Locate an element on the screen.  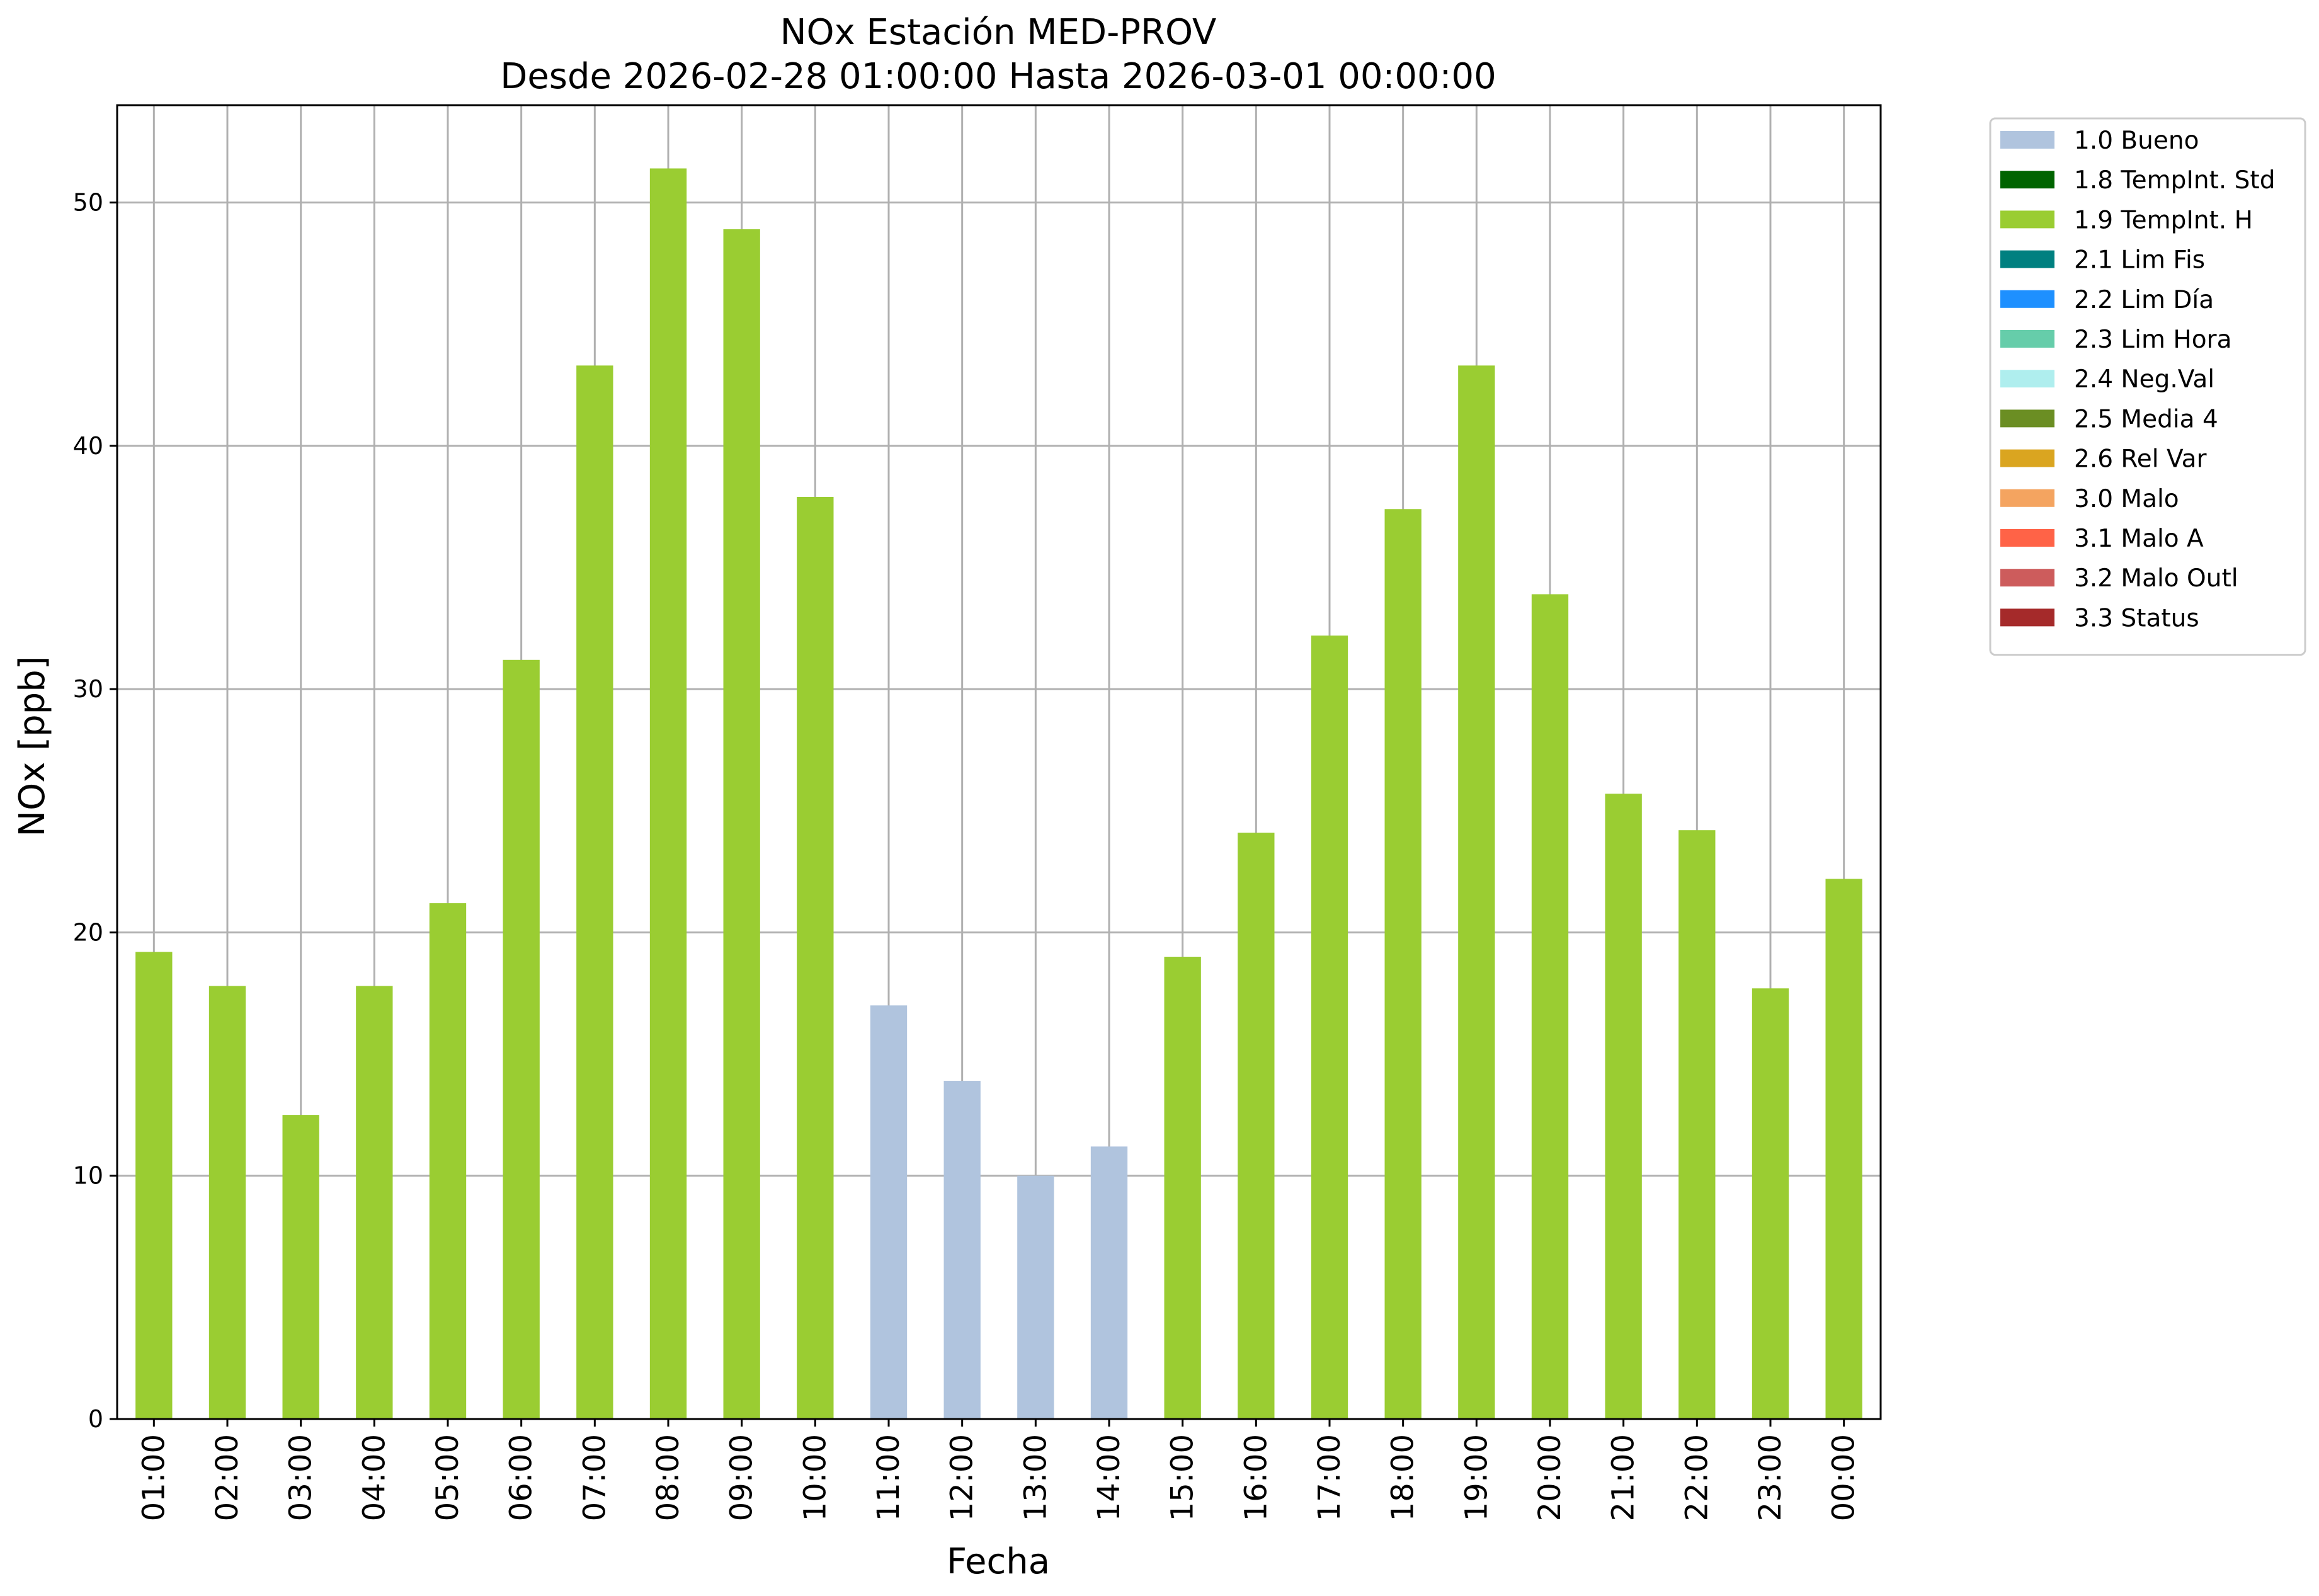
x-tick-label: 16:00 is located at coordinates (1255, 1477).